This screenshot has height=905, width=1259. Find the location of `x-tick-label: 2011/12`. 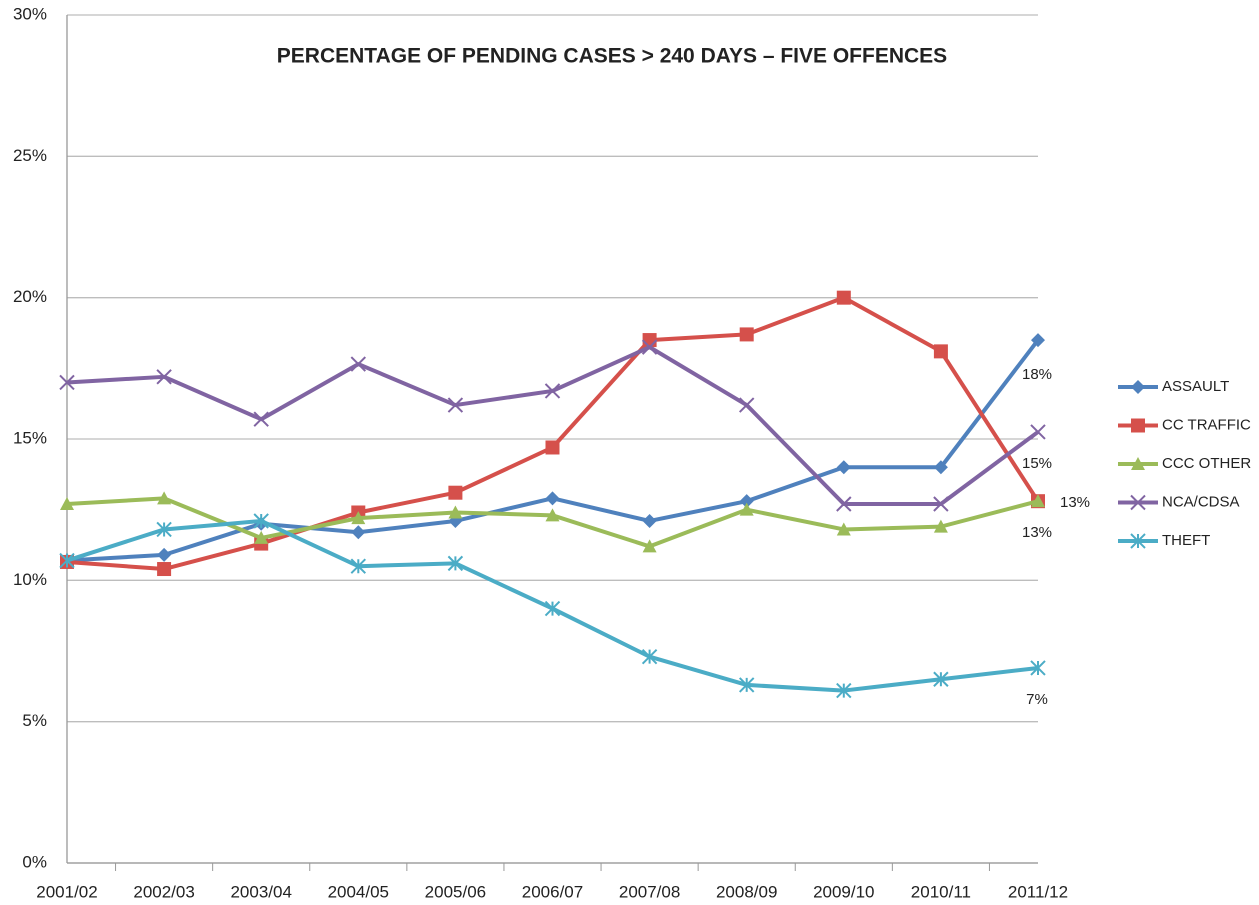

x-tick-label: 2011/12 is located at coordinates (1038, 891).